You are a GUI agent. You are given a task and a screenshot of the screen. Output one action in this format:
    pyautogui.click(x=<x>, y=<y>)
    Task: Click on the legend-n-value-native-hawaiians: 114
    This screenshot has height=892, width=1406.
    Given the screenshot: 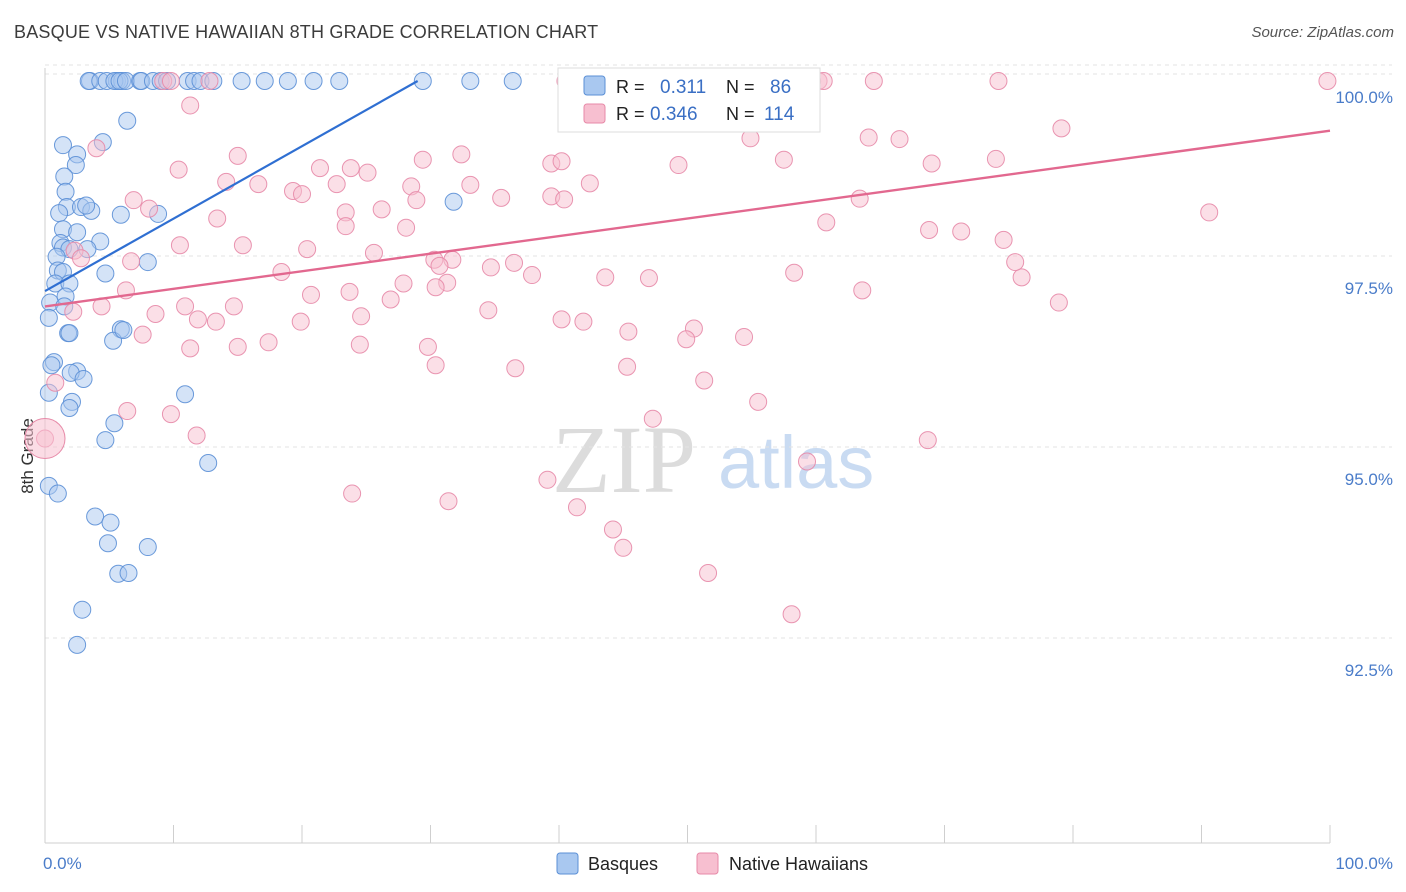 What is the action you would take?
    pyautogui.click(x=779, y=114)
    